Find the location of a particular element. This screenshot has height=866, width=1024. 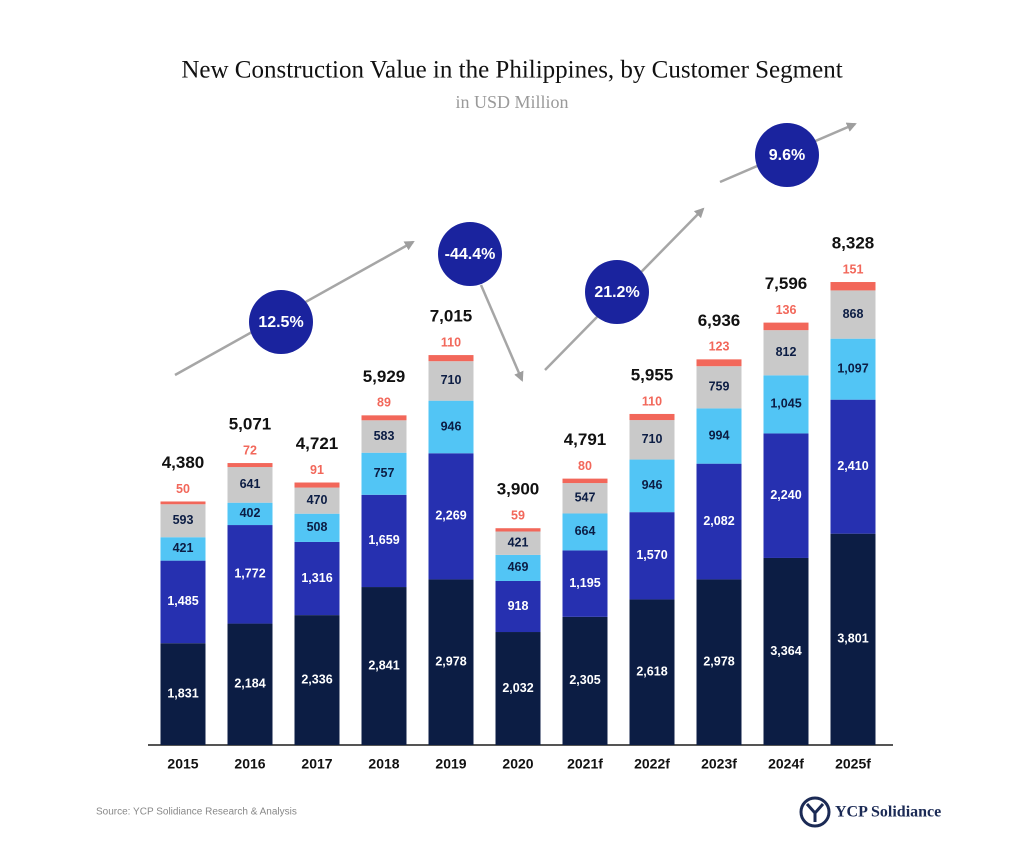

value-label: 2,410 is located at coordinates (852, 466).